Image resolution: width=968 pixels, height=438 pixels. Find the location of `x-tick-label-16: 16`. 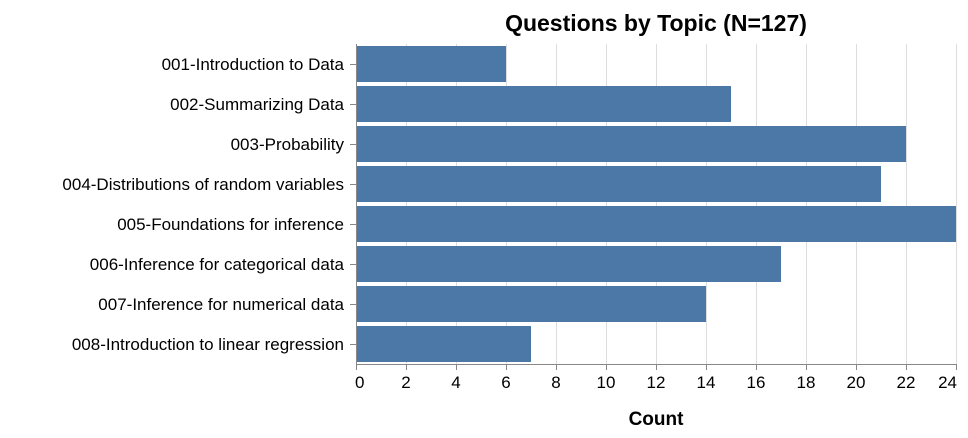

x-tick-label-16: 16 is located at coordinates (756, 382).